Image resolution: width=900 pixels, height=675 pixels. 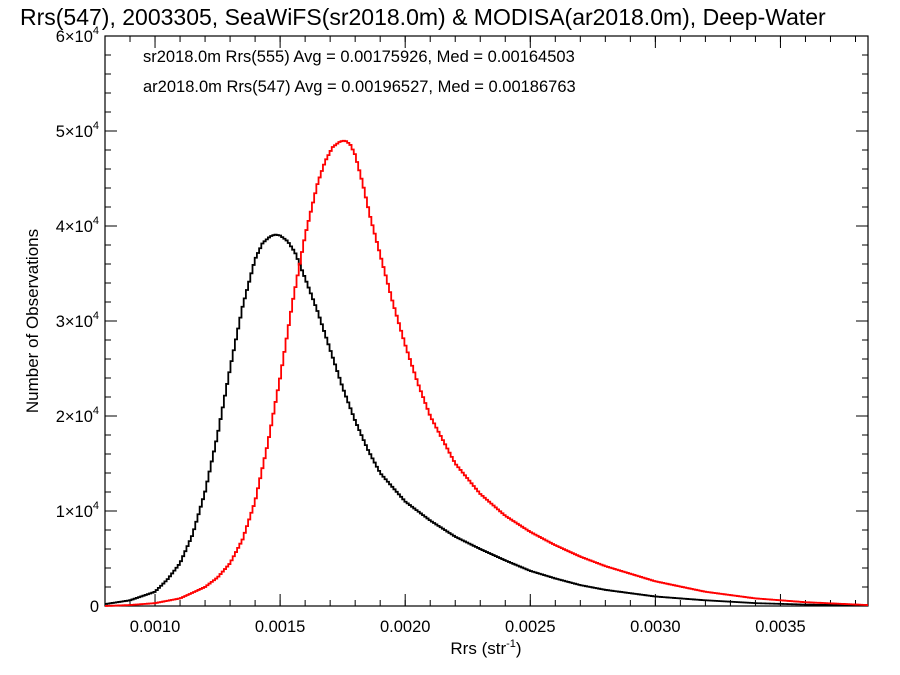 What do you see at coordinates (155, 627) in the screenshot?
I see `x-tick-label-0: 0.0010` at bounding box center [155, 627].